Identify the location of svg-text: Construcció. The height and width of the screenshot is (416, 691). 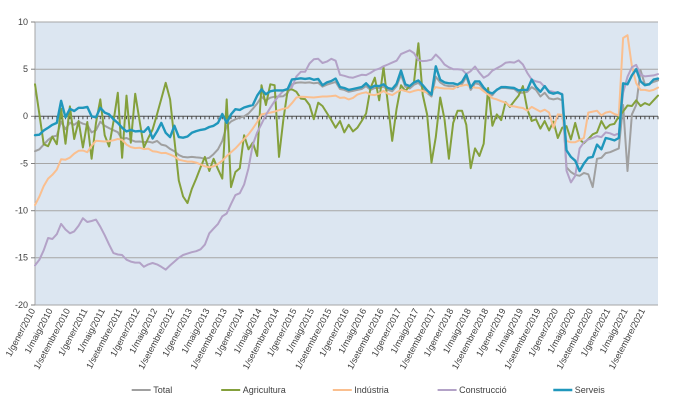
(483, 390).